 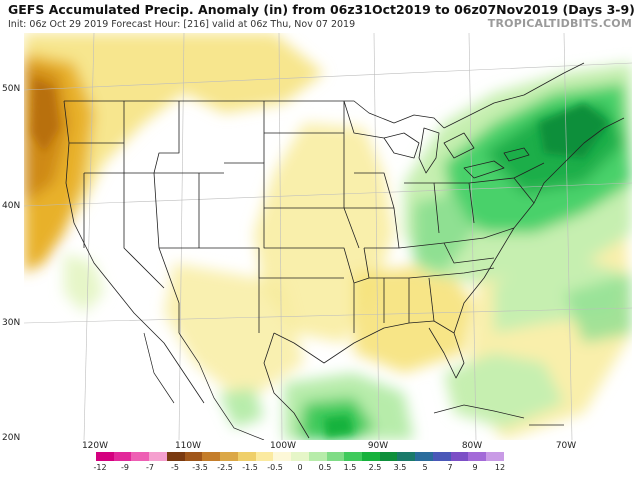 I want to click on colorbar-tick-label: 5, so click(x=425, y=467).